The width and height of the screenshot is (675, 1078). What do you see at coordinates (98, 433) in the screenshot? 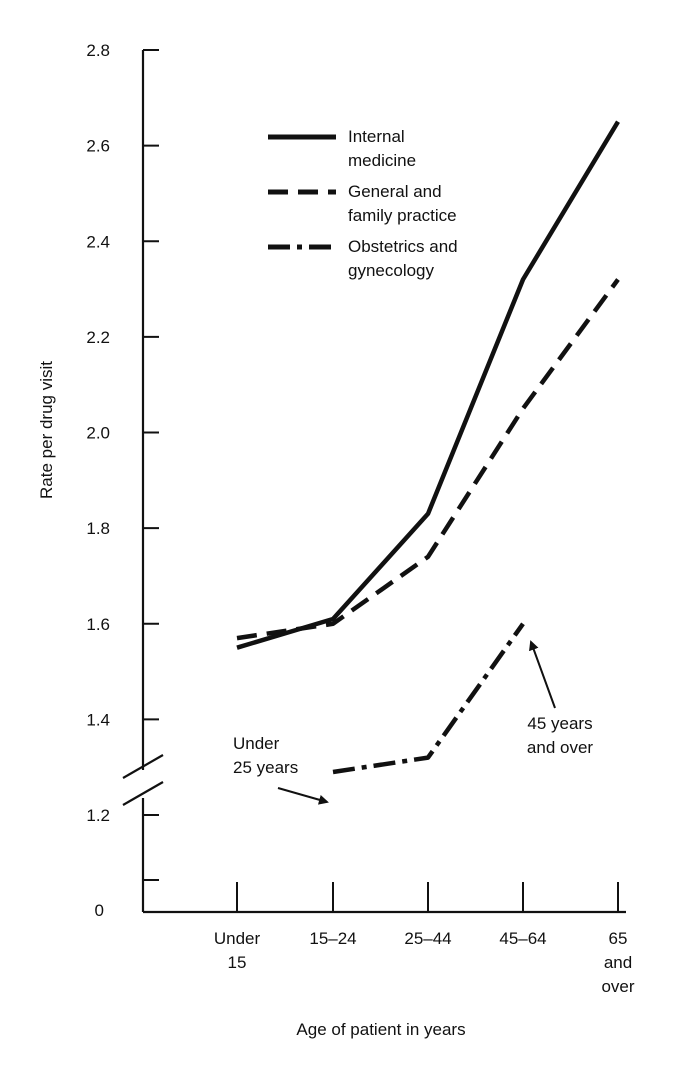
I see `y-tick-label: 2.0` at bounding box center [98, 433].